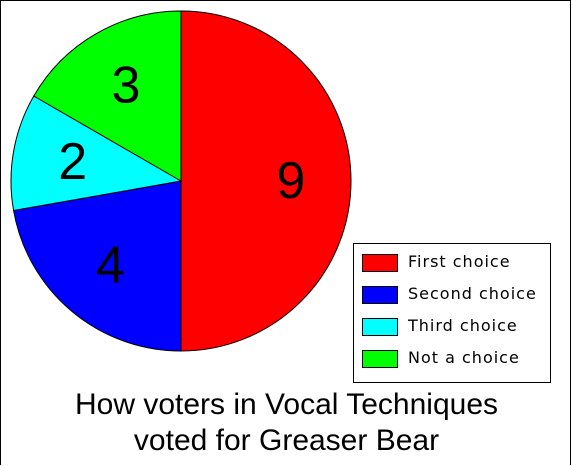  Describe the element at coordinates (110, 265) in the screenshot. I see `slice-value-label-second-choice: 4` at that location.